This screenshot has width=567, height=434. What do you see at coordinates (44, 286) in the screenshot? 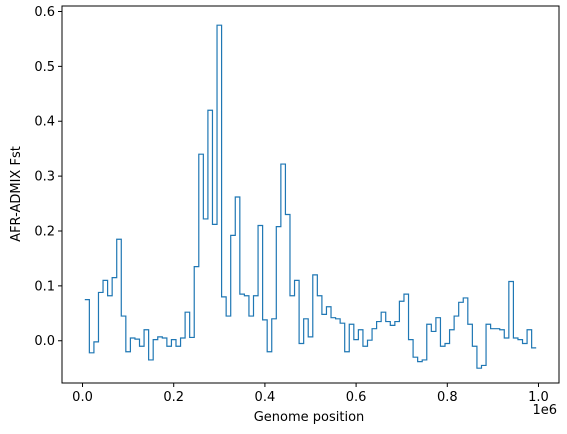
I see `y-tick-label: 0.1` at bounding box center [44, 286].